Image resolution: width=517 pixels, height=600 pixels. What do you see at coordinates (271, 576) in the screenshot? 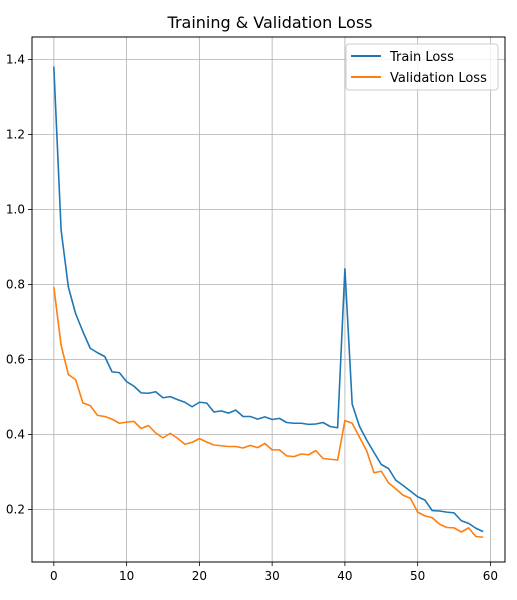
I see `x-tick-label: 30` at bounding box center [271, 576].